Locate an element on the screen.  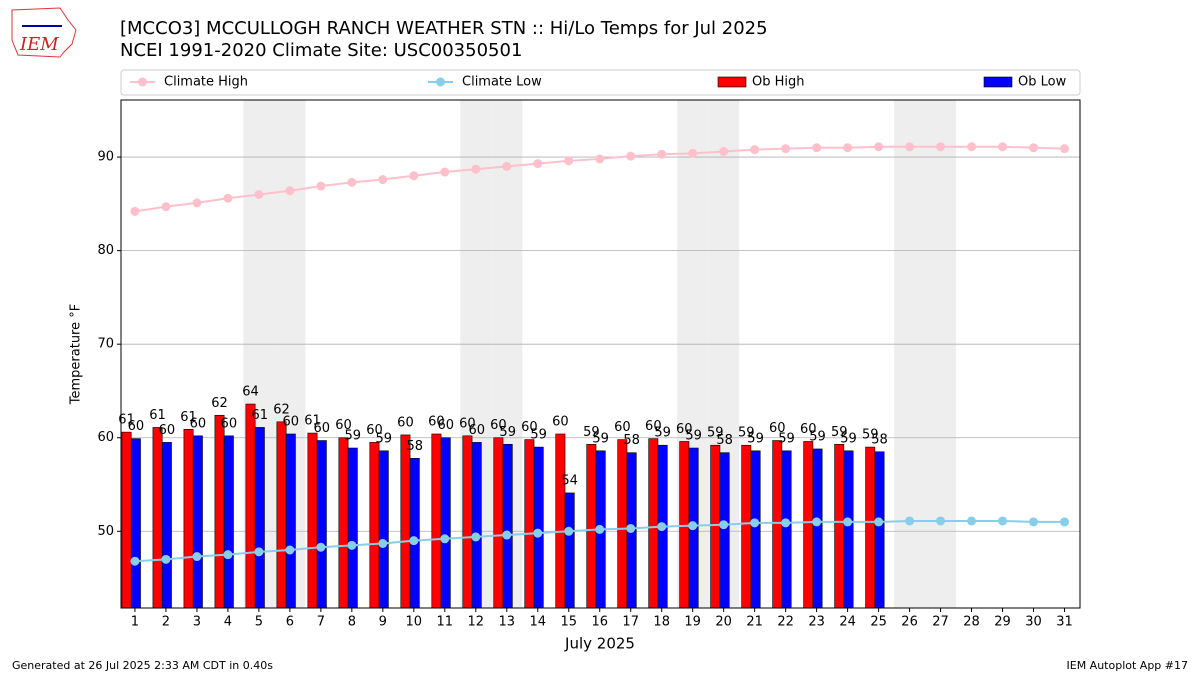
y-tick-label: 90 is located at coordinates (105, 157).